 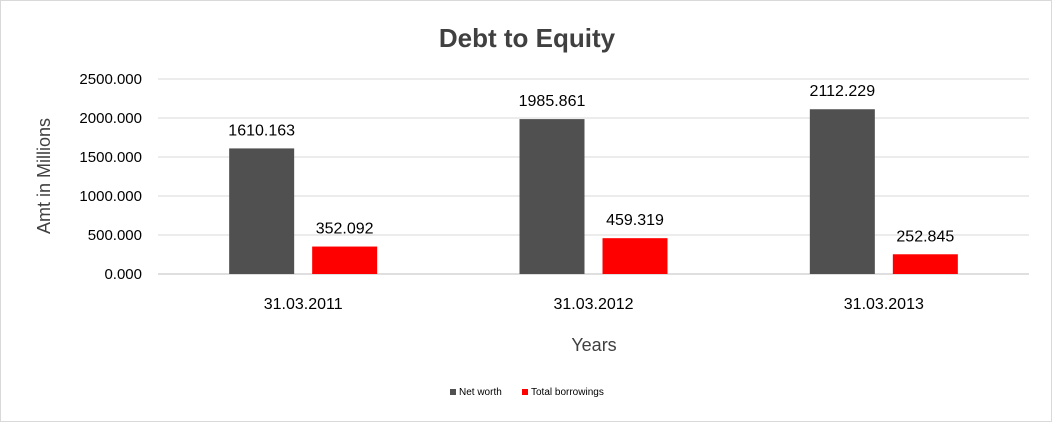 What do you see at coordinates (44, 176) in the screenshot?
I see `y-axis-title: Amt in Millions` at bounding box center [44, 176].